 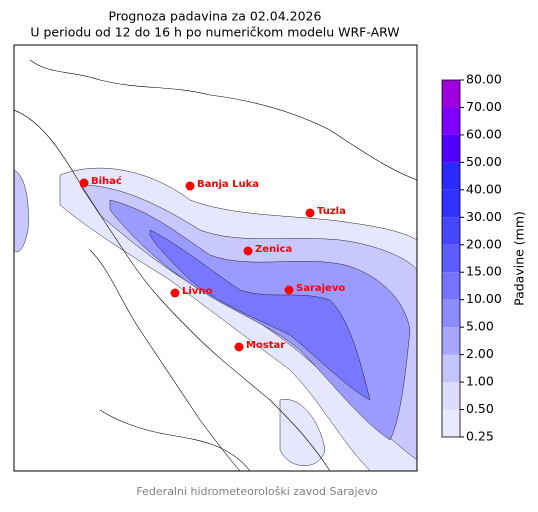 What do you see at coordinates (480, 408) in the screenshot?
I see `colorbar-tick-label: 0.50` at bounding box center [480, 408].